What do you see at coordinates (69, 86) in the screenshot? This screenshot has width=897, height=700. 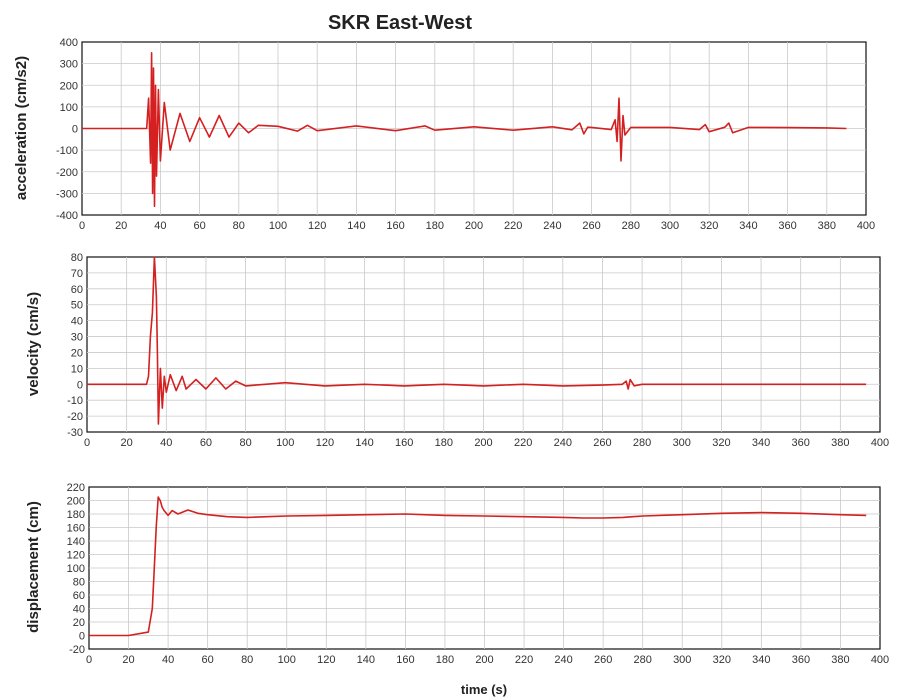 I see `acceleration-ytick-label: 200` at bounding box center [69, 86].